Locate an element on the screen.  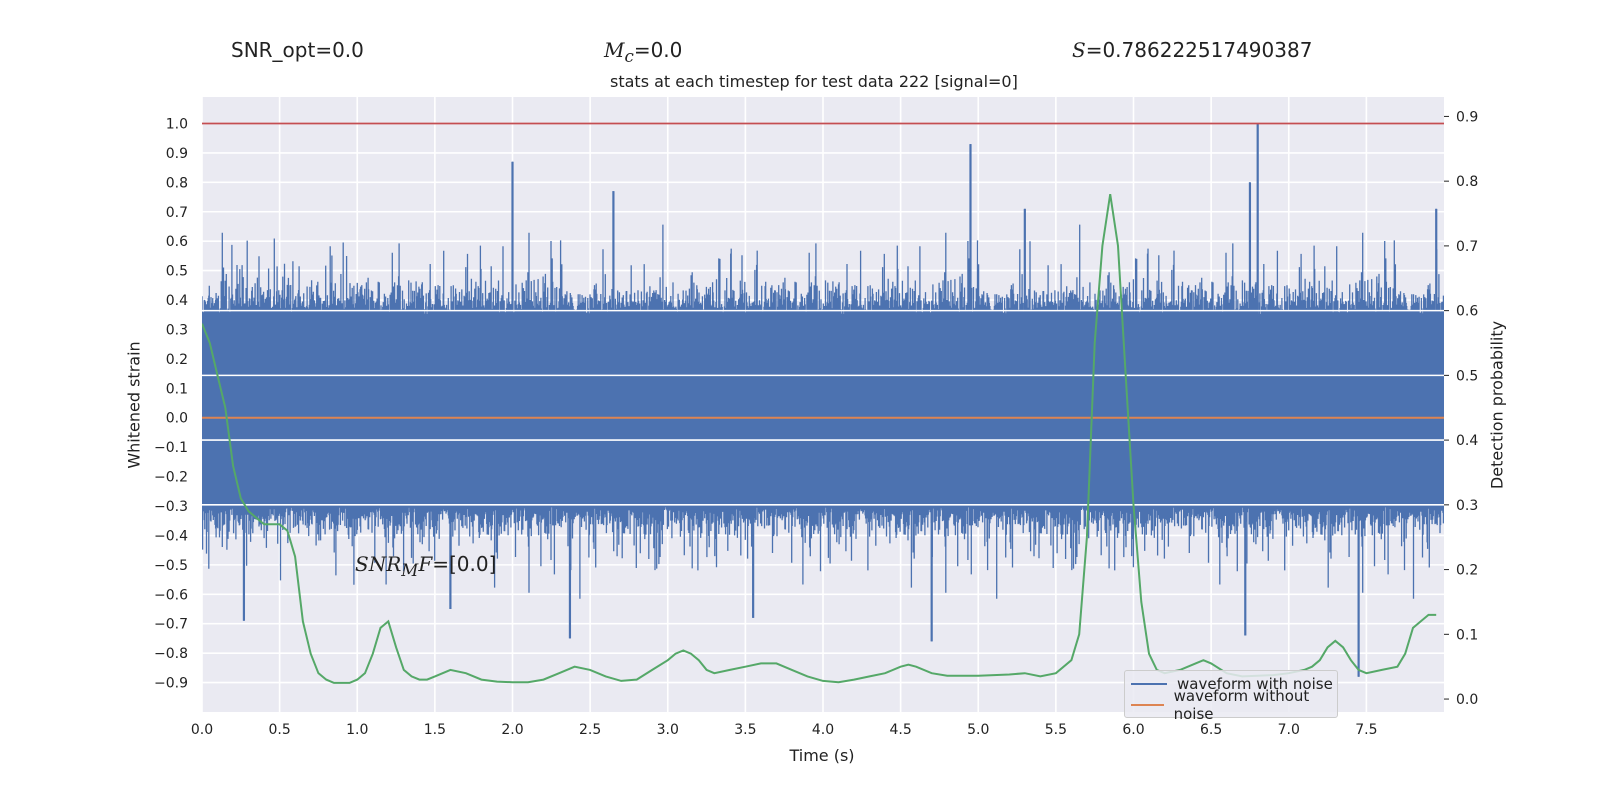
y-right-tick-label: 0.9 is located at coordinates (1467, 117).